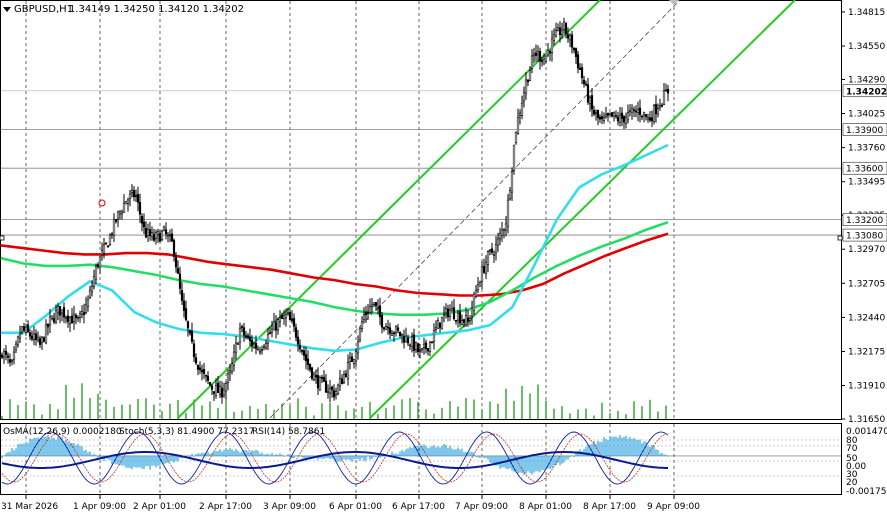 The image size is (887, 516). Describe the element at coordinates (864, 170) in the screenshot. I see `level-label-text: 1.33600` at that location.